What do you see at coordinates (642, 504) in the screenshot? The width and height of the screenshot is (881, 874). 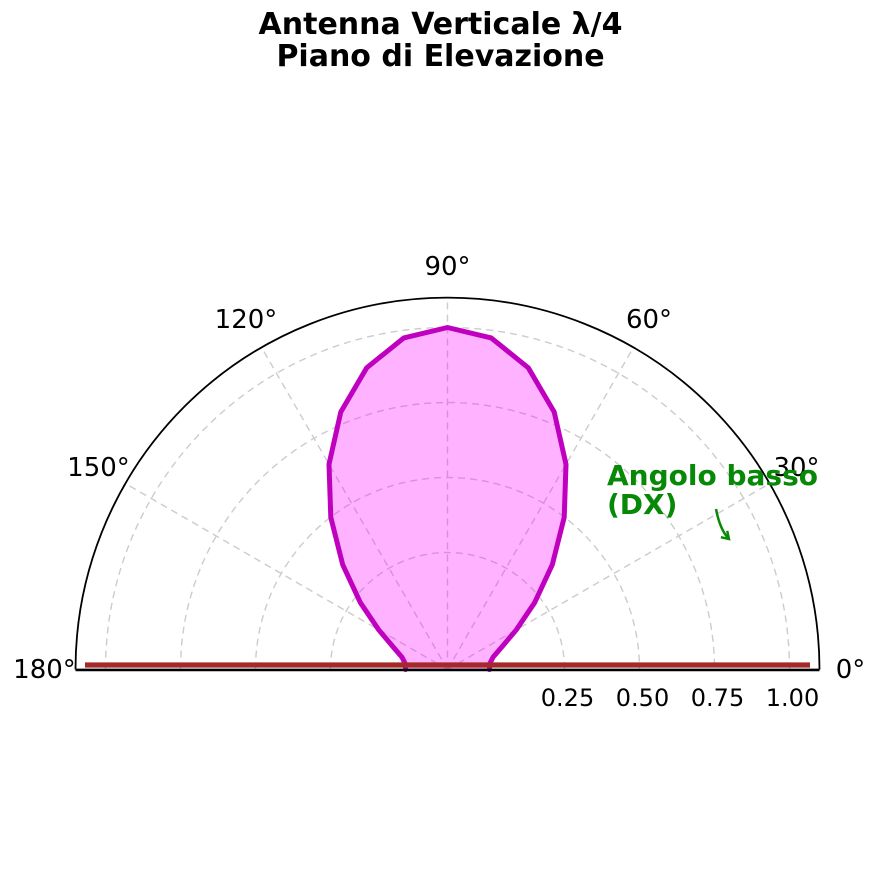 I see `annotation-line2: (DX)` at bounding box center [642, 504].